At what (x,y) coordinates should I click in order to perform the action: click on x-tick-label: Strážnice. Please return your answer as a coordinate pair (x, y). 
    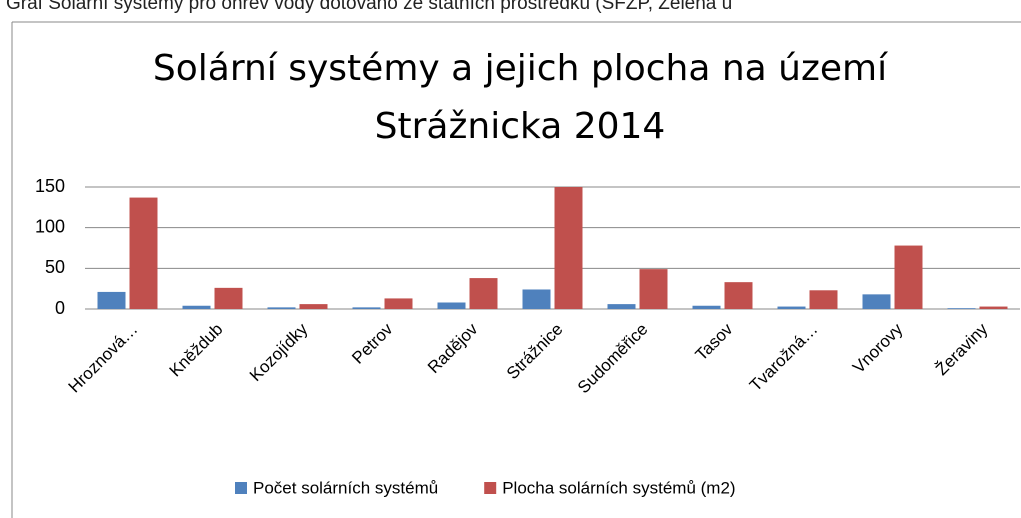
    Looking at the image, I should click on (535, 352).